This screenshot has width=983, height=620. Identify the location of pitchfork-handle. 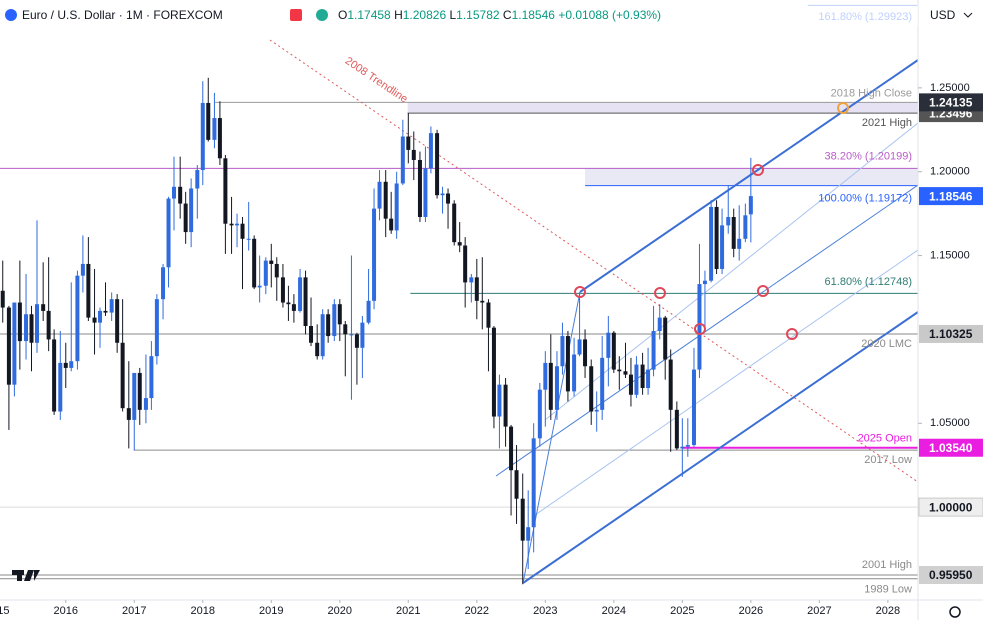
(551, 437).